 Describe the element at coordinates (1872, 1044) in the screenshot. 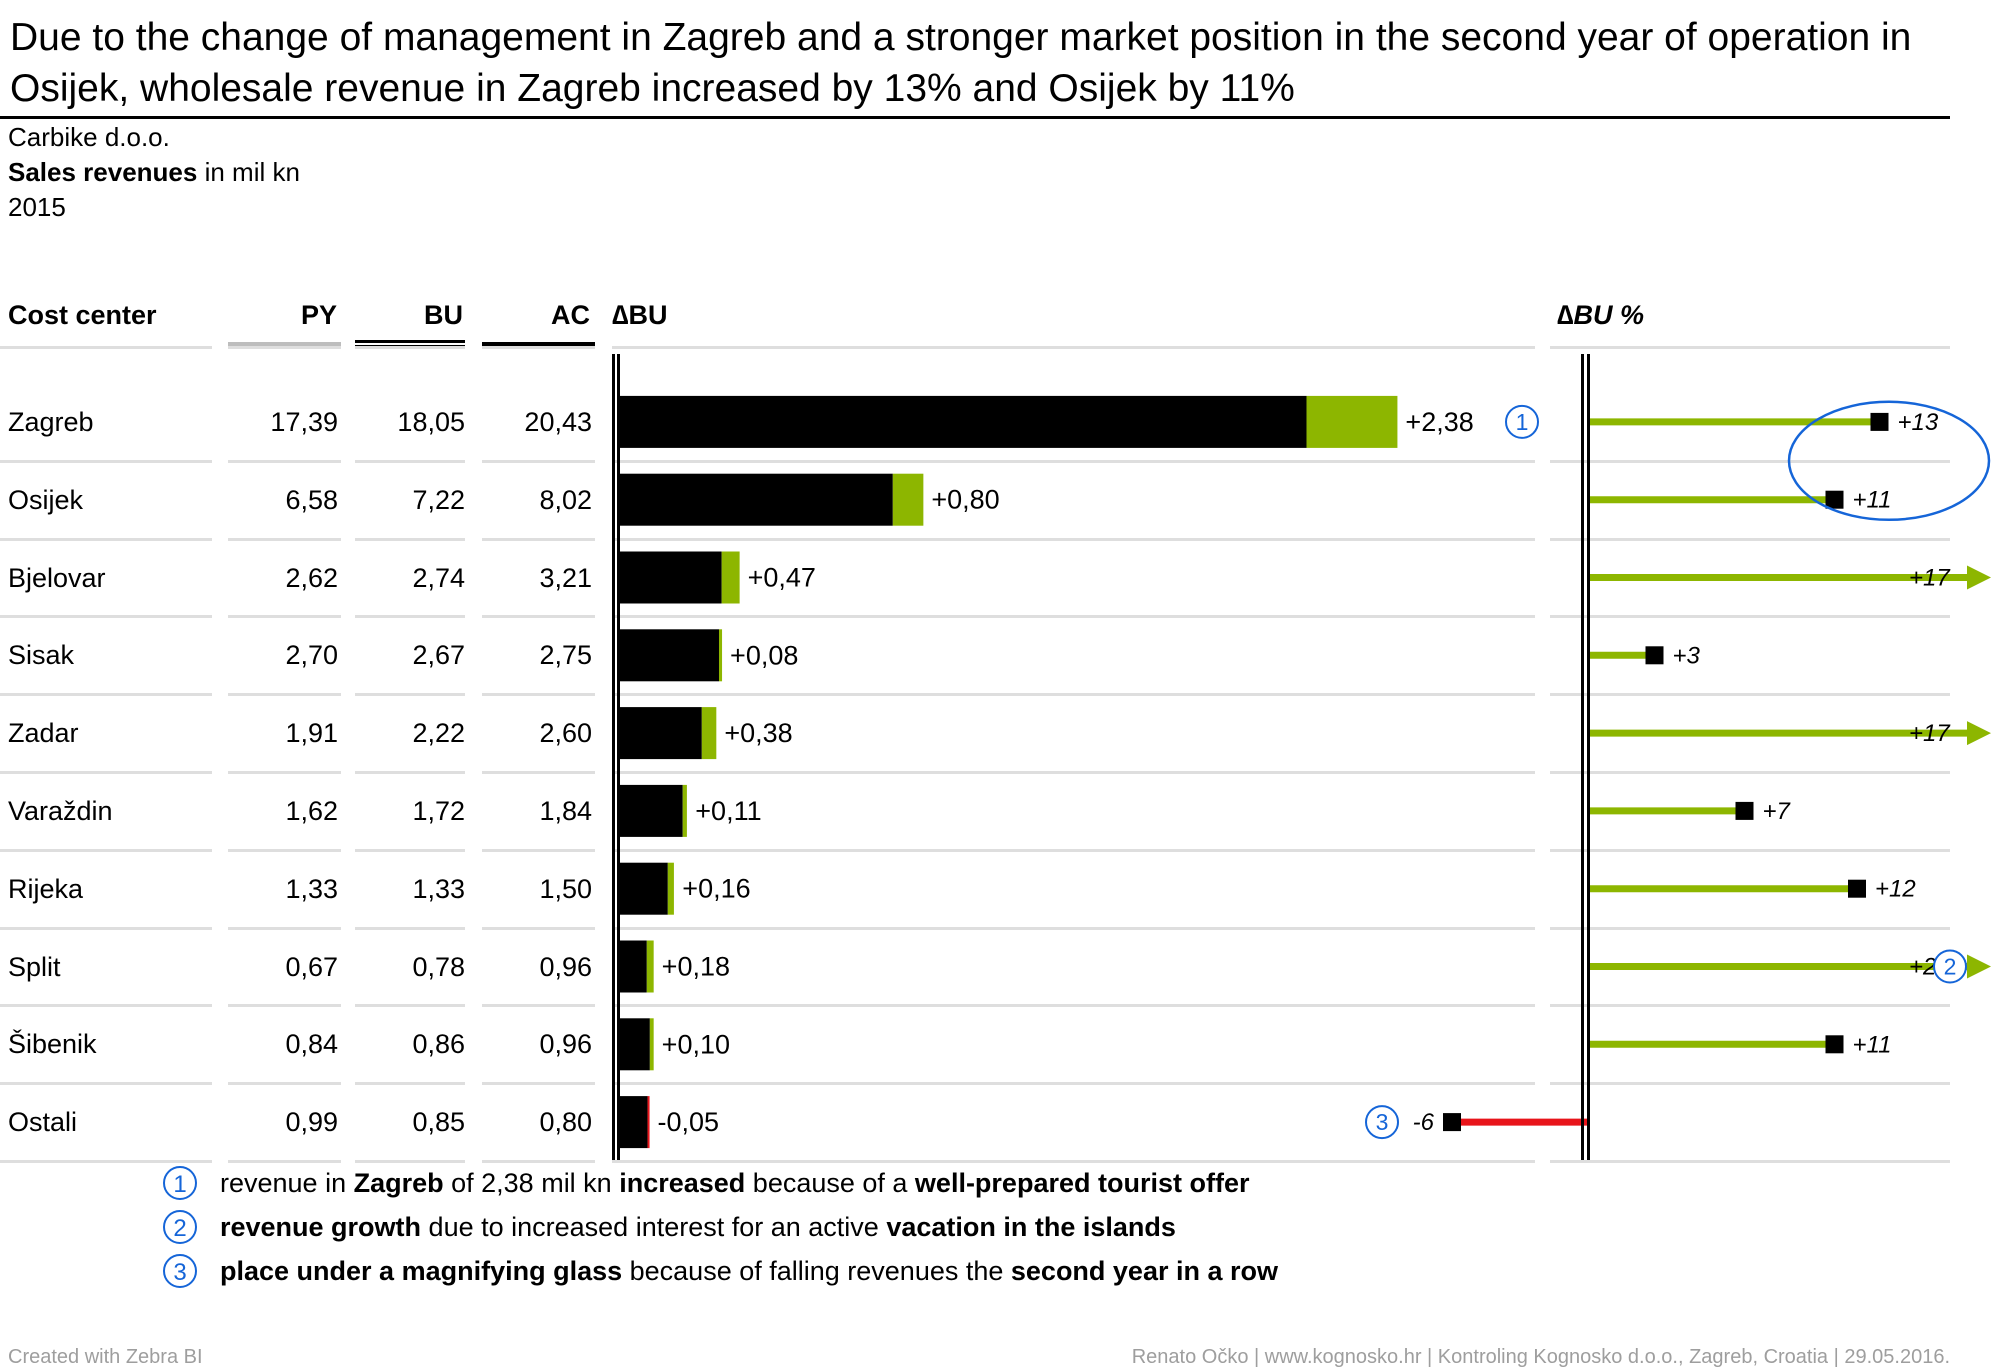

I see `pct-label: +11` at that location.